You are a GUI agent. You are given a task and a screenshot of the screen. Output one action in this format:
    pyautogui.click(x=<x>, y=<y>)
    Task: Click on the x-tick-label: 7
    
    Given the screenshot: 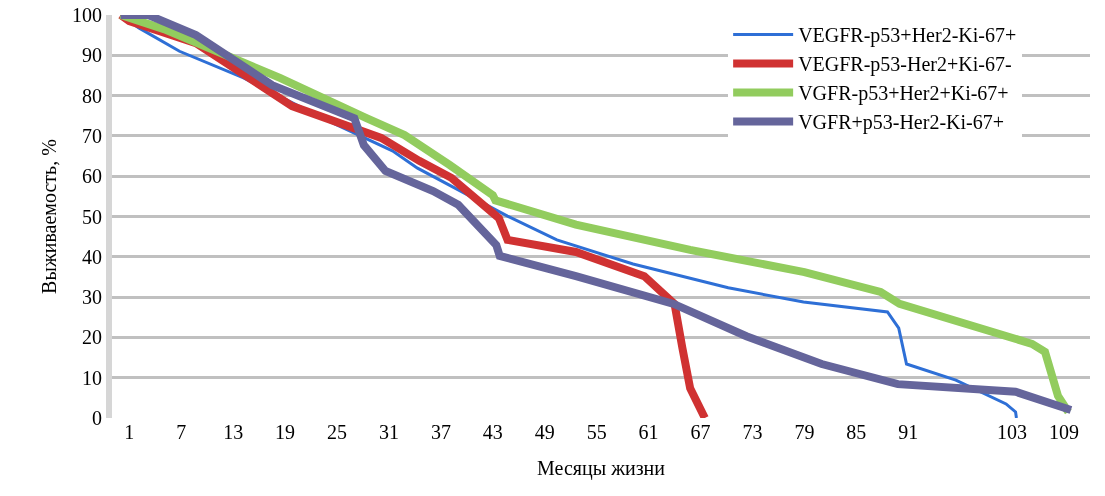 What is the action you would take?
    pyautogui.click(x=181, y=432)
    